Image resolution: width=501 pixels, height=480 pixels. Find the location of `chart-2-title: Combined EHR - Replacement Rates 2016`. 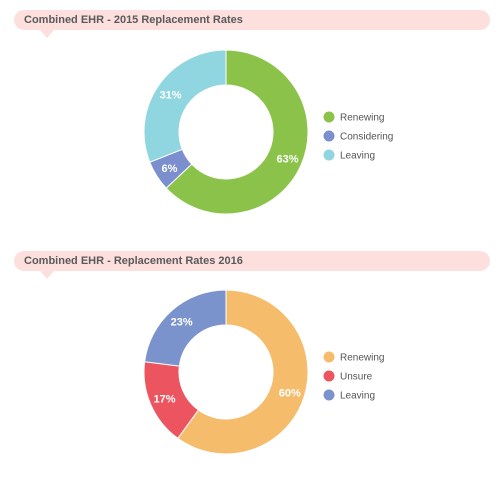

chart-2-title: Combined EHR - Replacement Rates 2016 is located at coordinates (133, 261).